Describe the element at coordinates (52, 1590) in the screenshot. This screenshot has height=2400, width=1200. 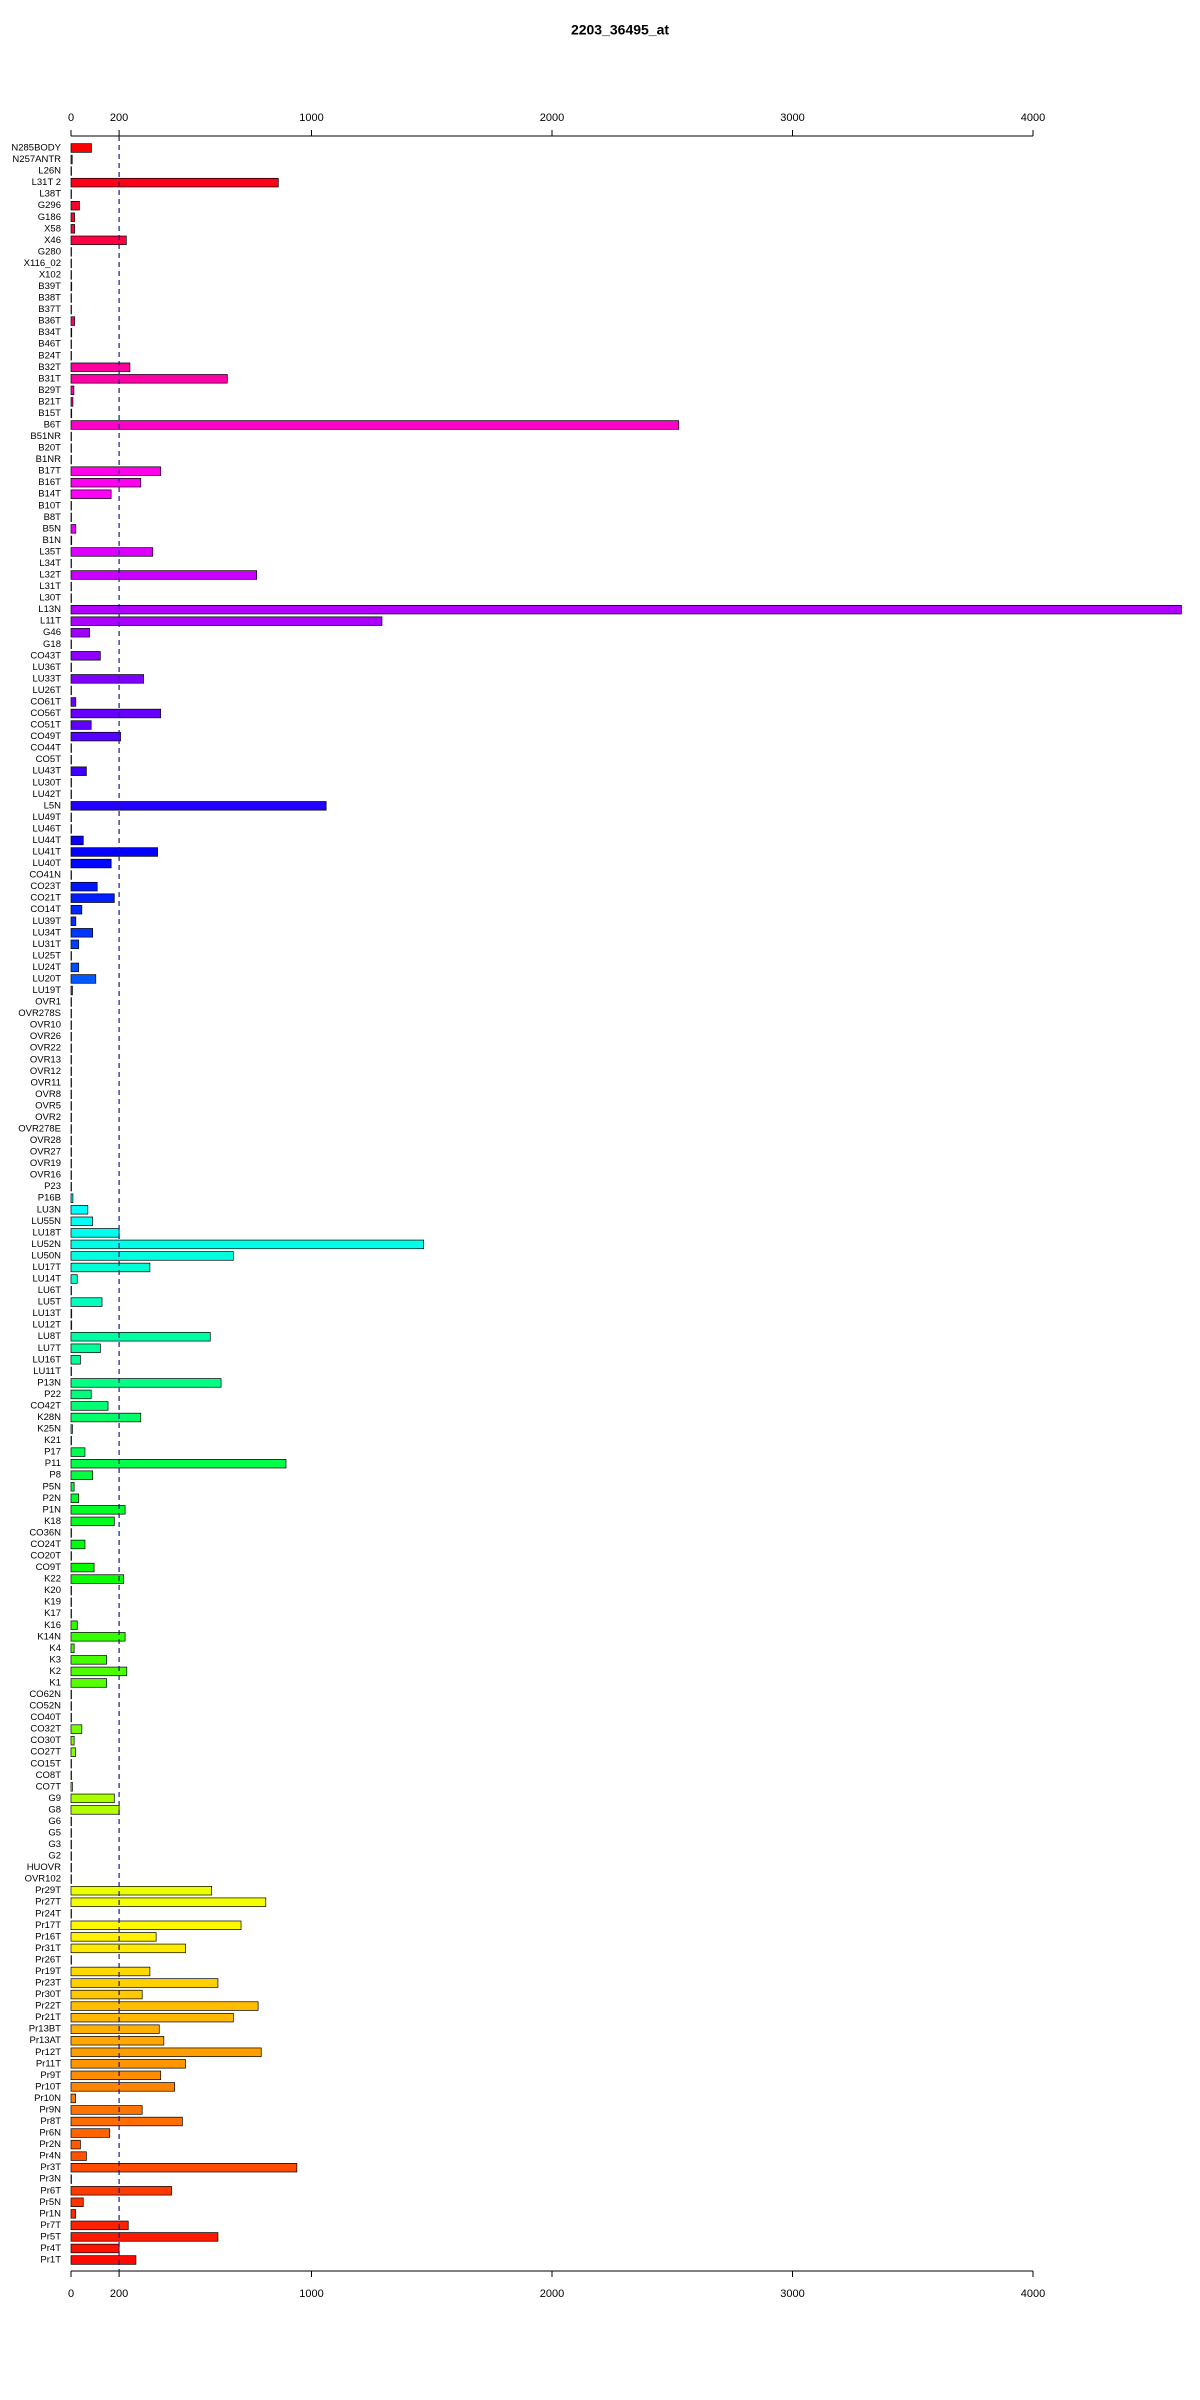
I see `y-tick-label: K20` at that location.